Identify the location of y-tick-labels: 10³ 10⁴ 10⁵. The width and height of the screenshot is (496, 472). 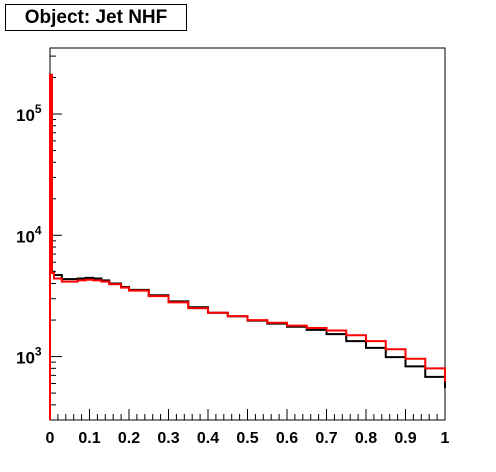
(29, 235).